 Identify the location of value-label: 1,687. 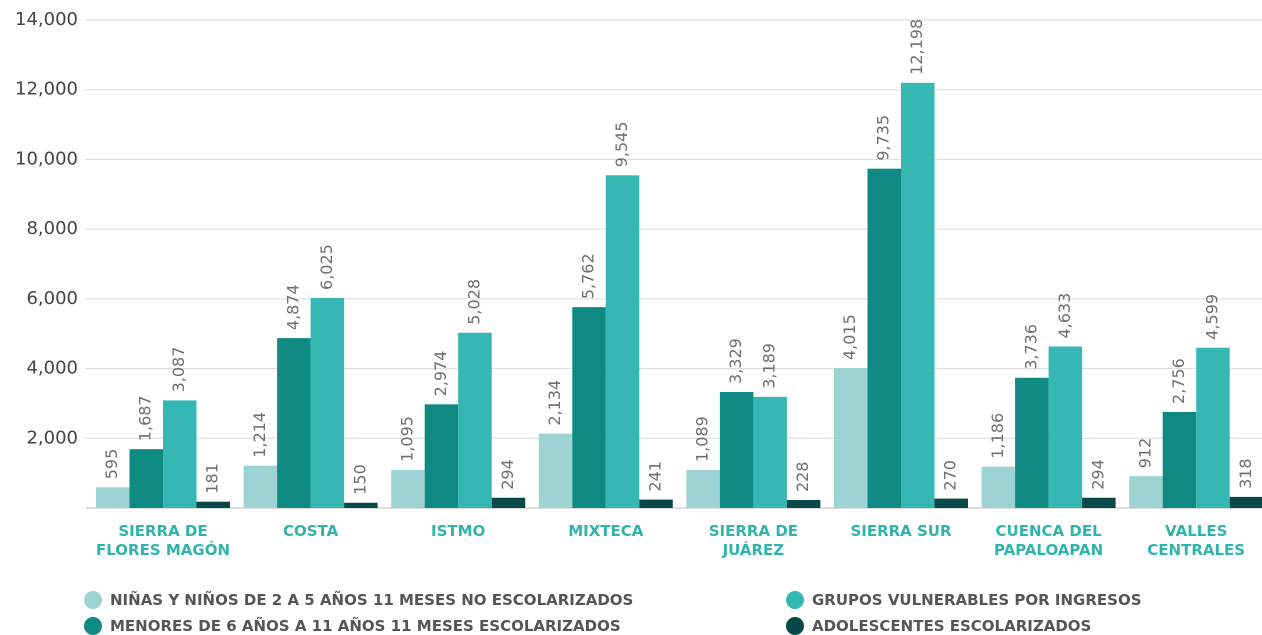
(145, 418).